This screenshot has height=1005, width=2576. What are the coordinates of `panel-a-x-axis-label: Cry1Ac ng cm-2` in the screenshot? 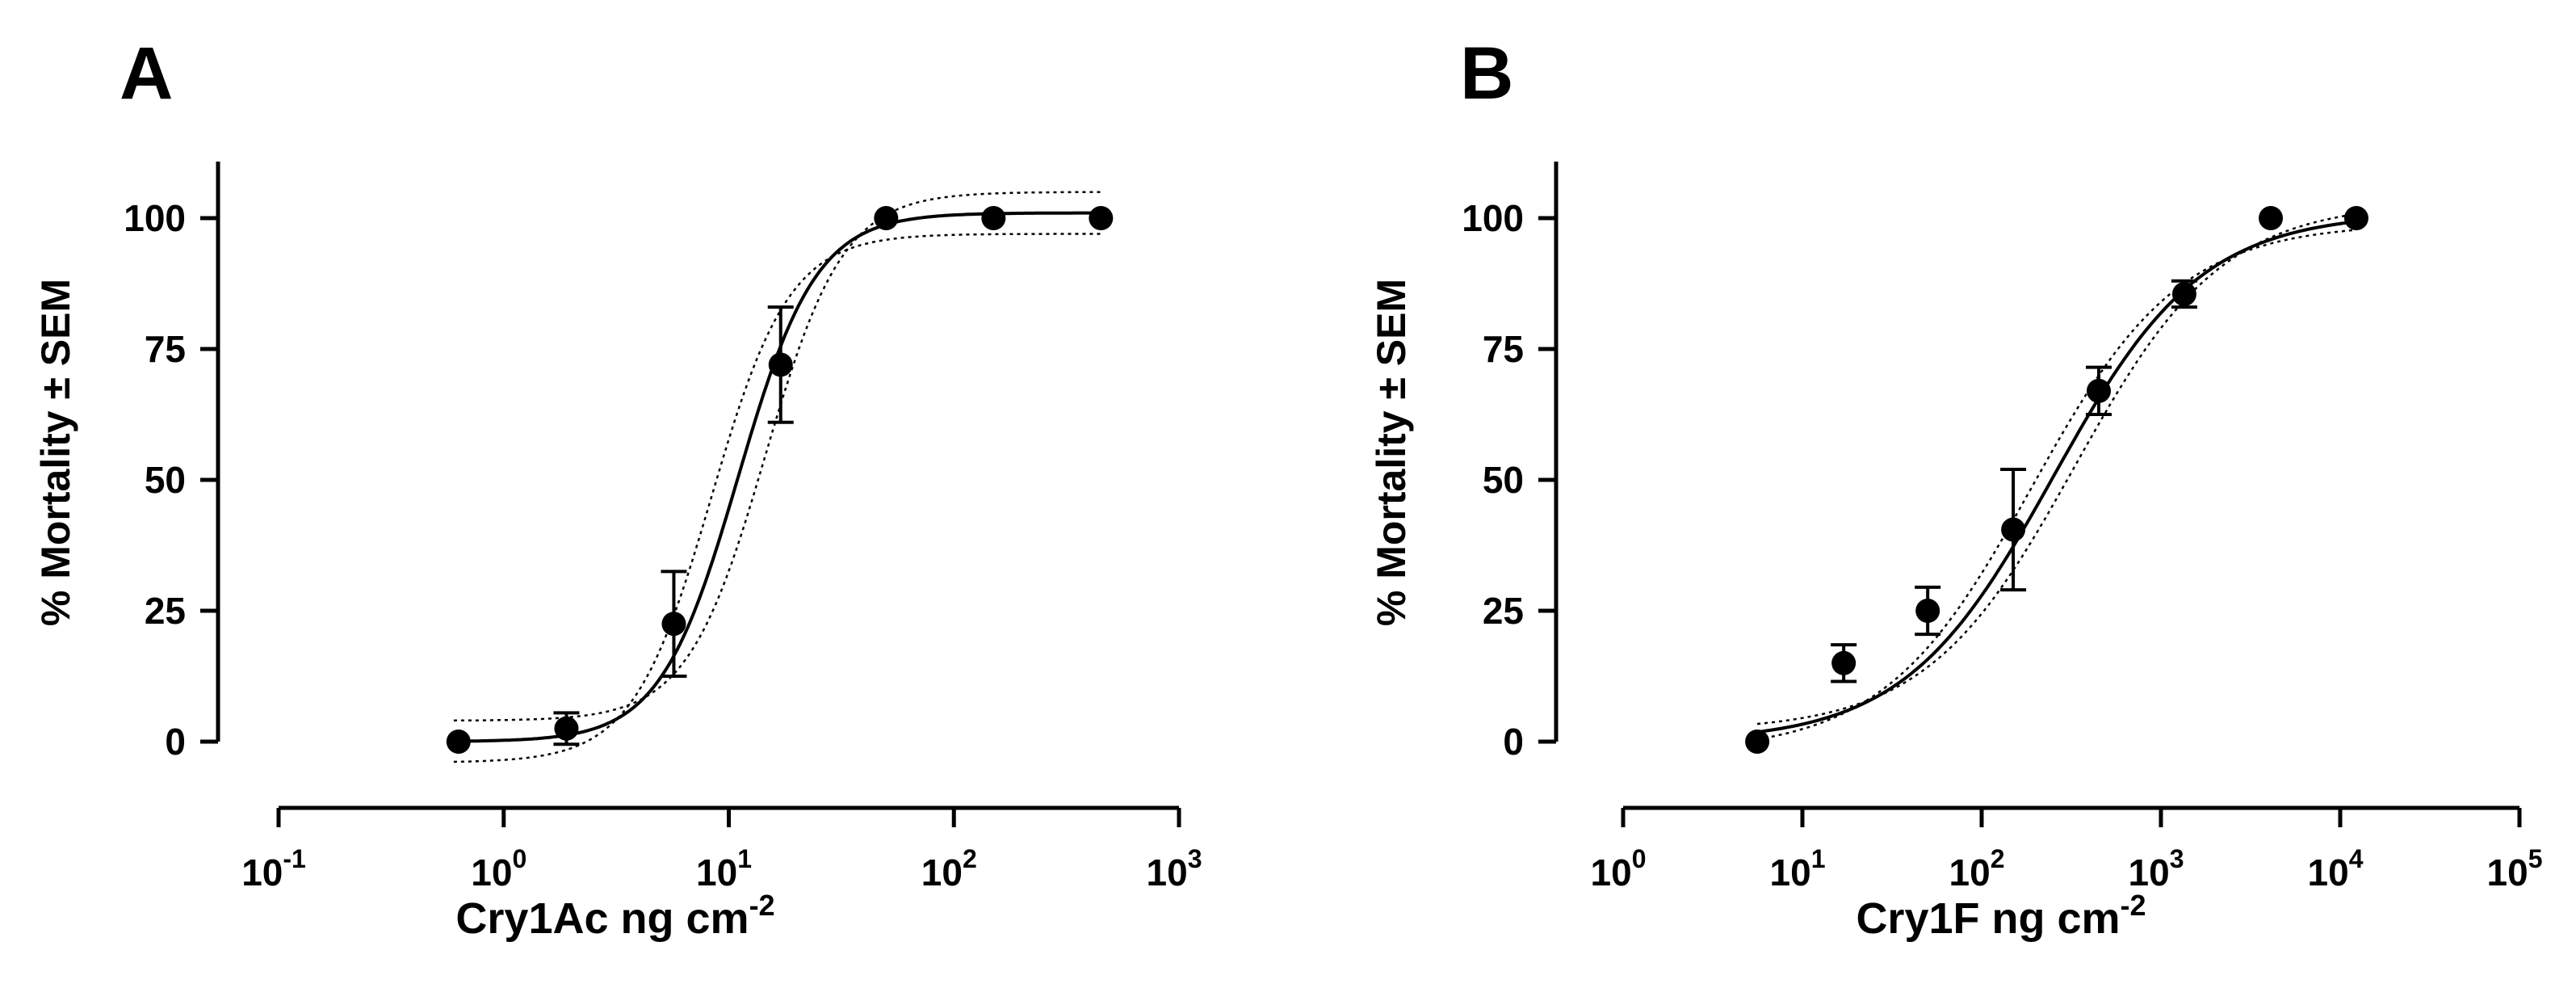 It's located at (614, 916).